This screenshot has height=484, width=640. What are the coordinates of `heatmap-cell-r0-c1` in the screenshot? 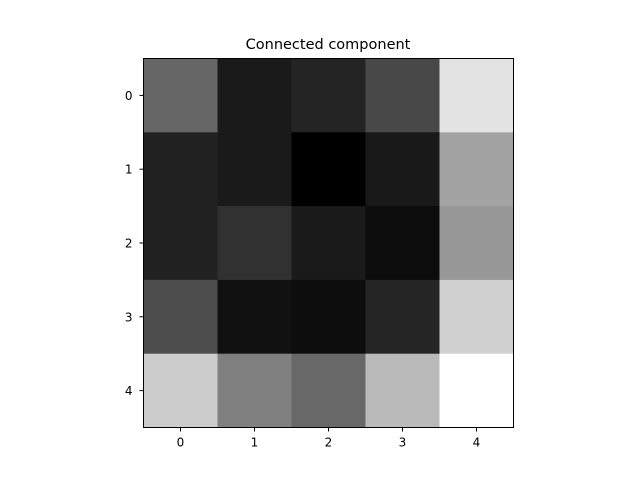 It's located at (254, 95).